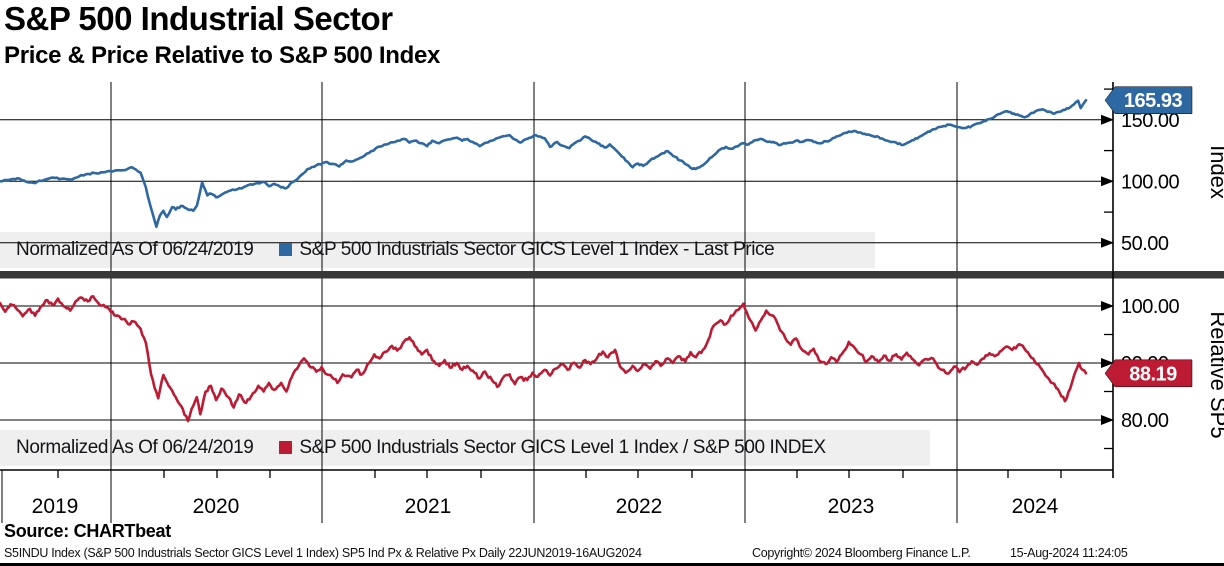  What do you see at coordinates (1035, 506) in the screenshot?
I see `x-year-label: 2024` at bounding box center [1035, 506].